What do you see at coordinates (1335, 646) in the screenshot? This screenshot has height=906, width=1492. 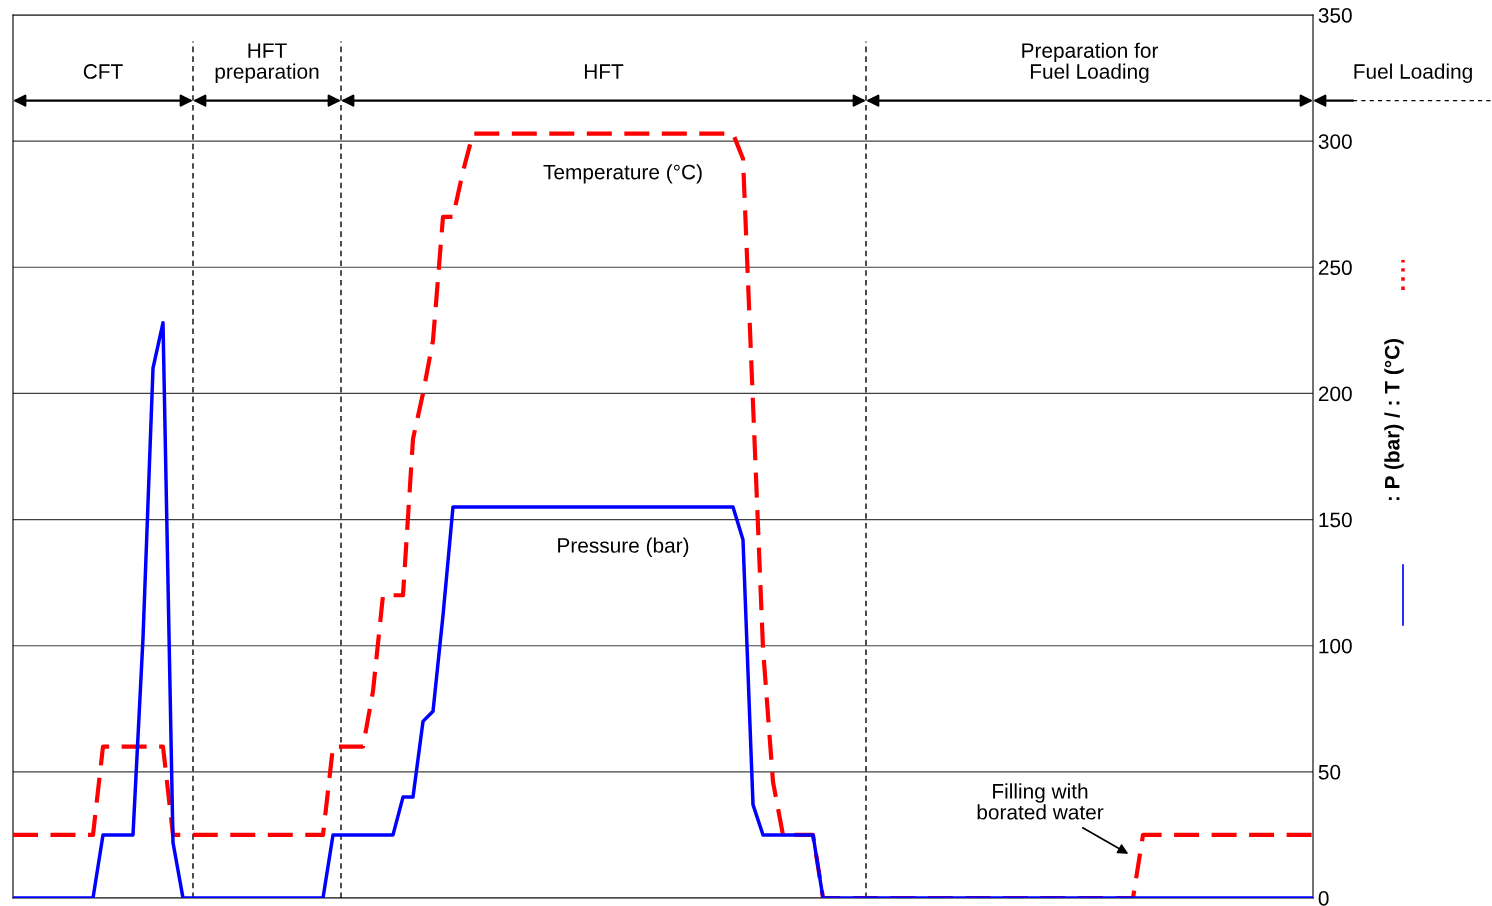 I see `y-tick-label: 100` at bounding box center [1335, 646].